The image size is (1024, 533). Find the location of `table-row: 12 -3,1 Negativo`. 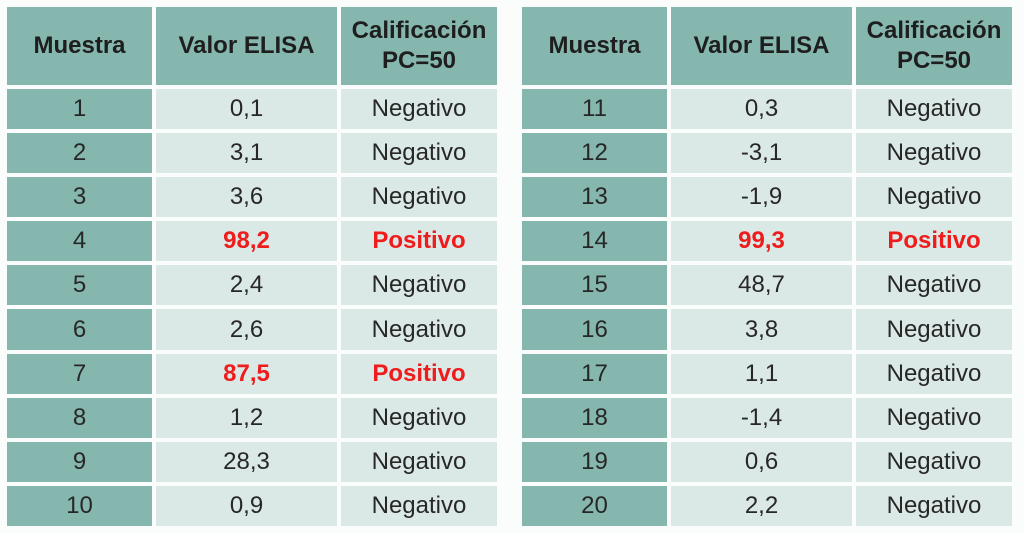

table-row: 12 -3,1 Negativo is located at coordinates (767, 153).